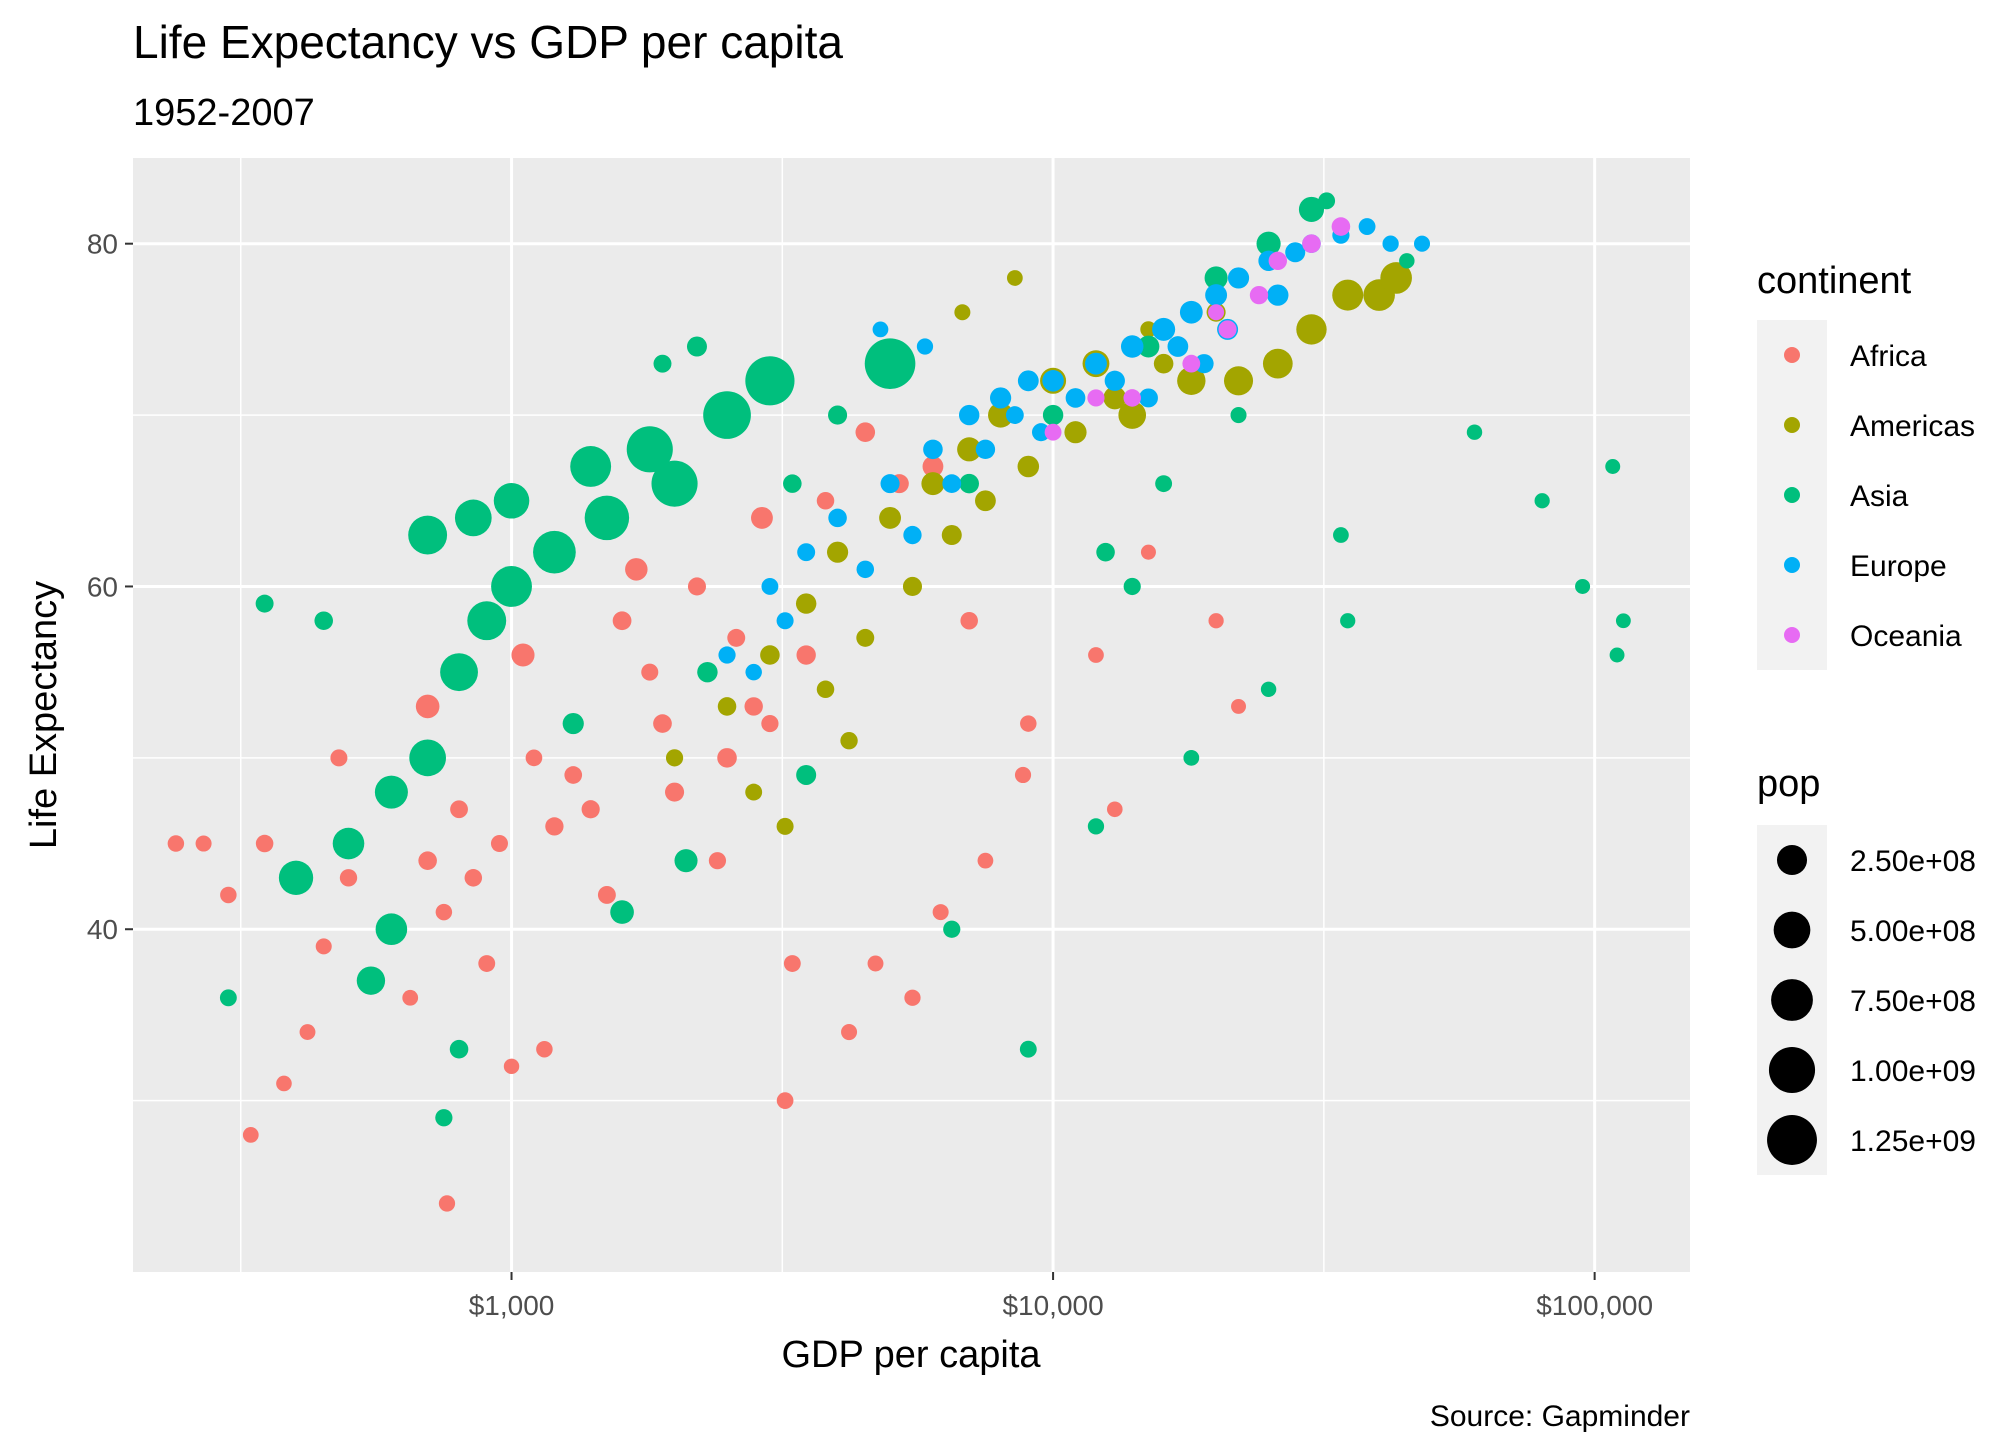 The width and height of the screenshot is (2016, 1440). Describe the element at coordinates (488, 42) in the screenshot. I see `chart-title: Life Expectancy vs GDP per capita` at that location.